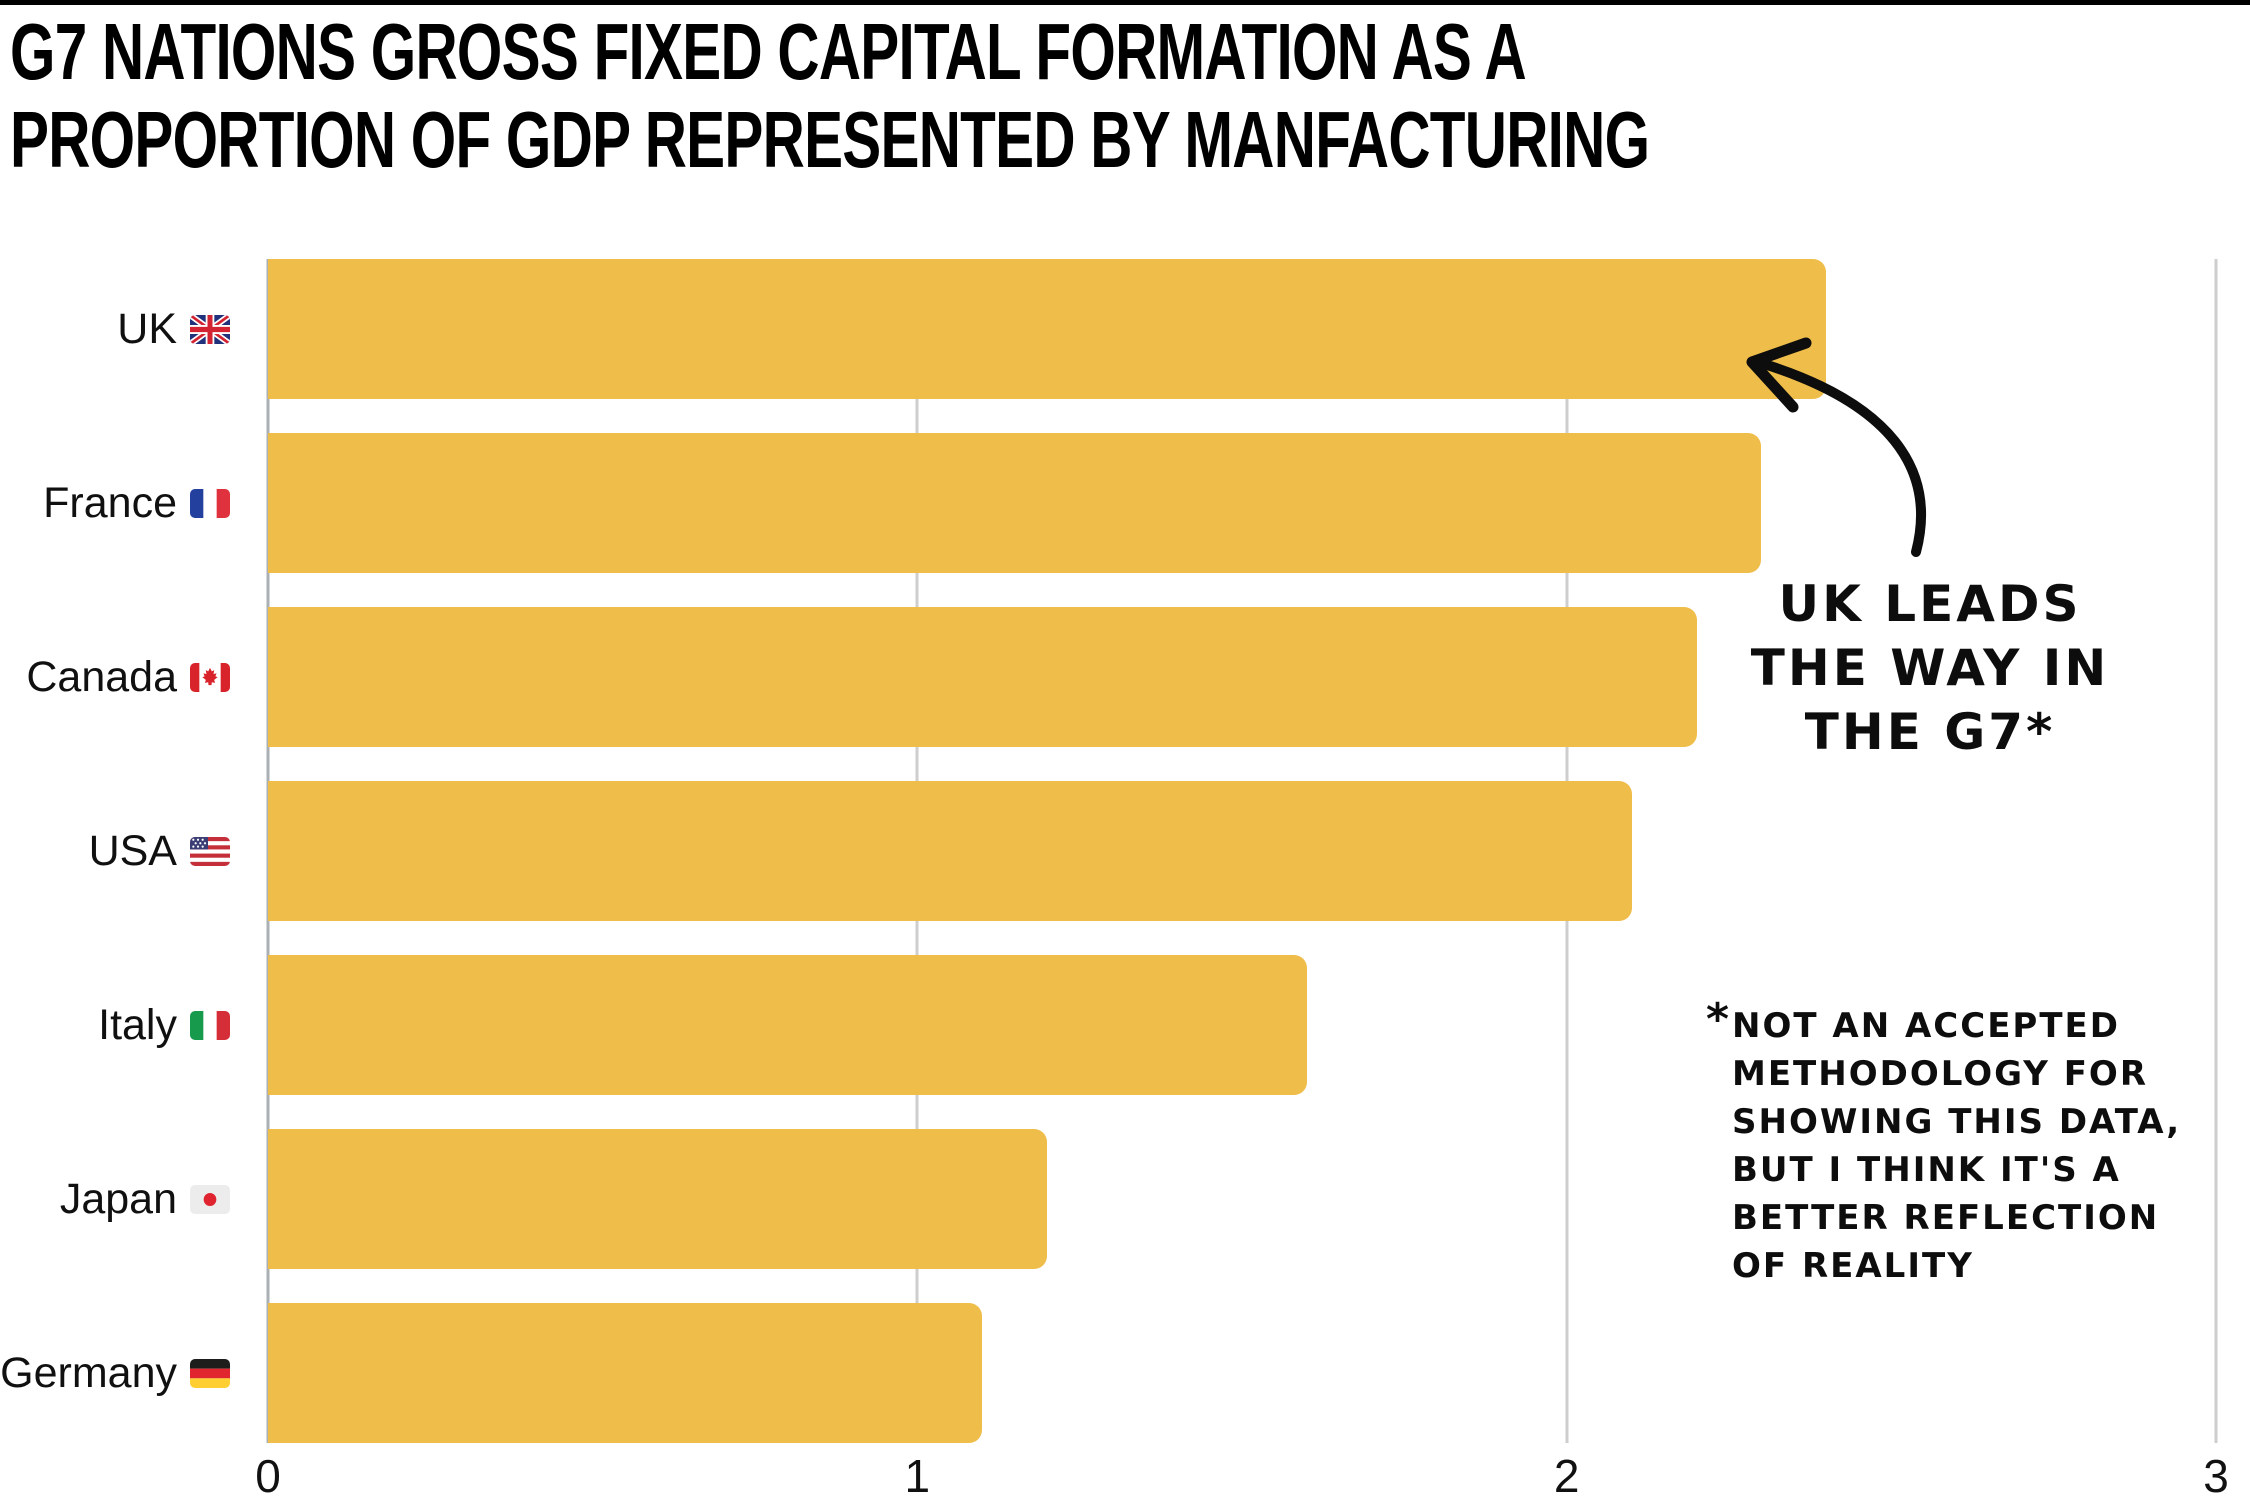  I want to click on uk-flag-icon, so click(210, 329).